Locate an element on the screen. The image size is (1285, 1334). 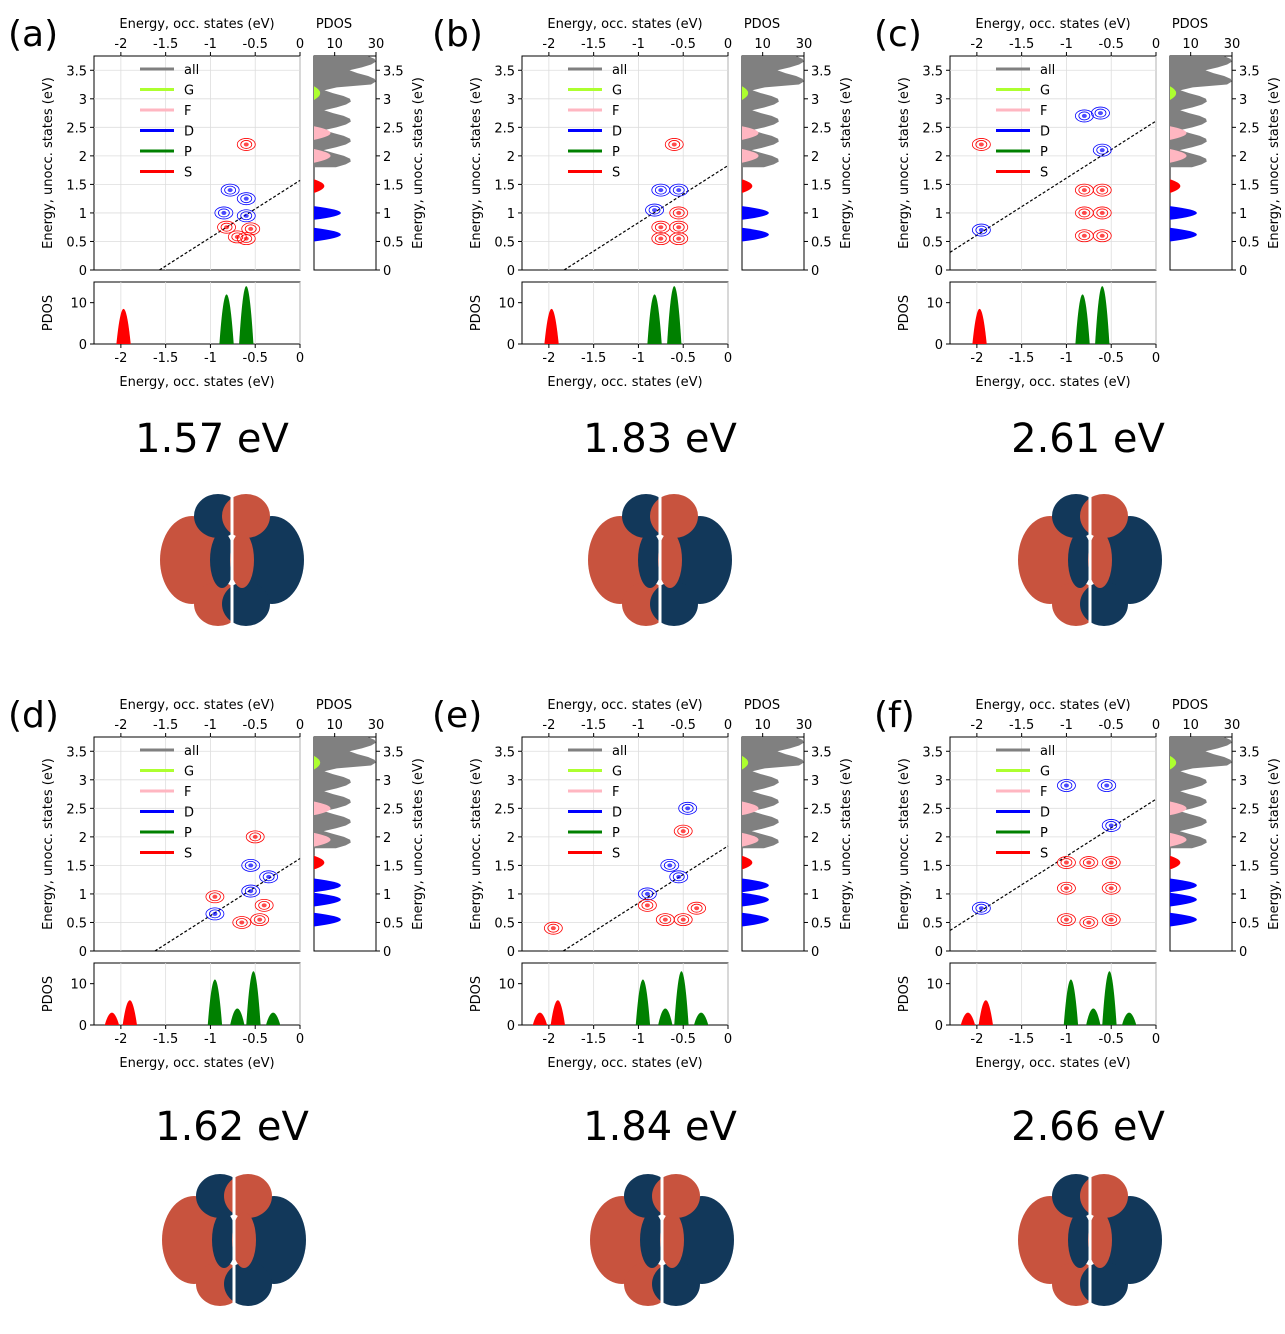
x-tick-label-bottom: -1 is located at coordinates (1066, 358).